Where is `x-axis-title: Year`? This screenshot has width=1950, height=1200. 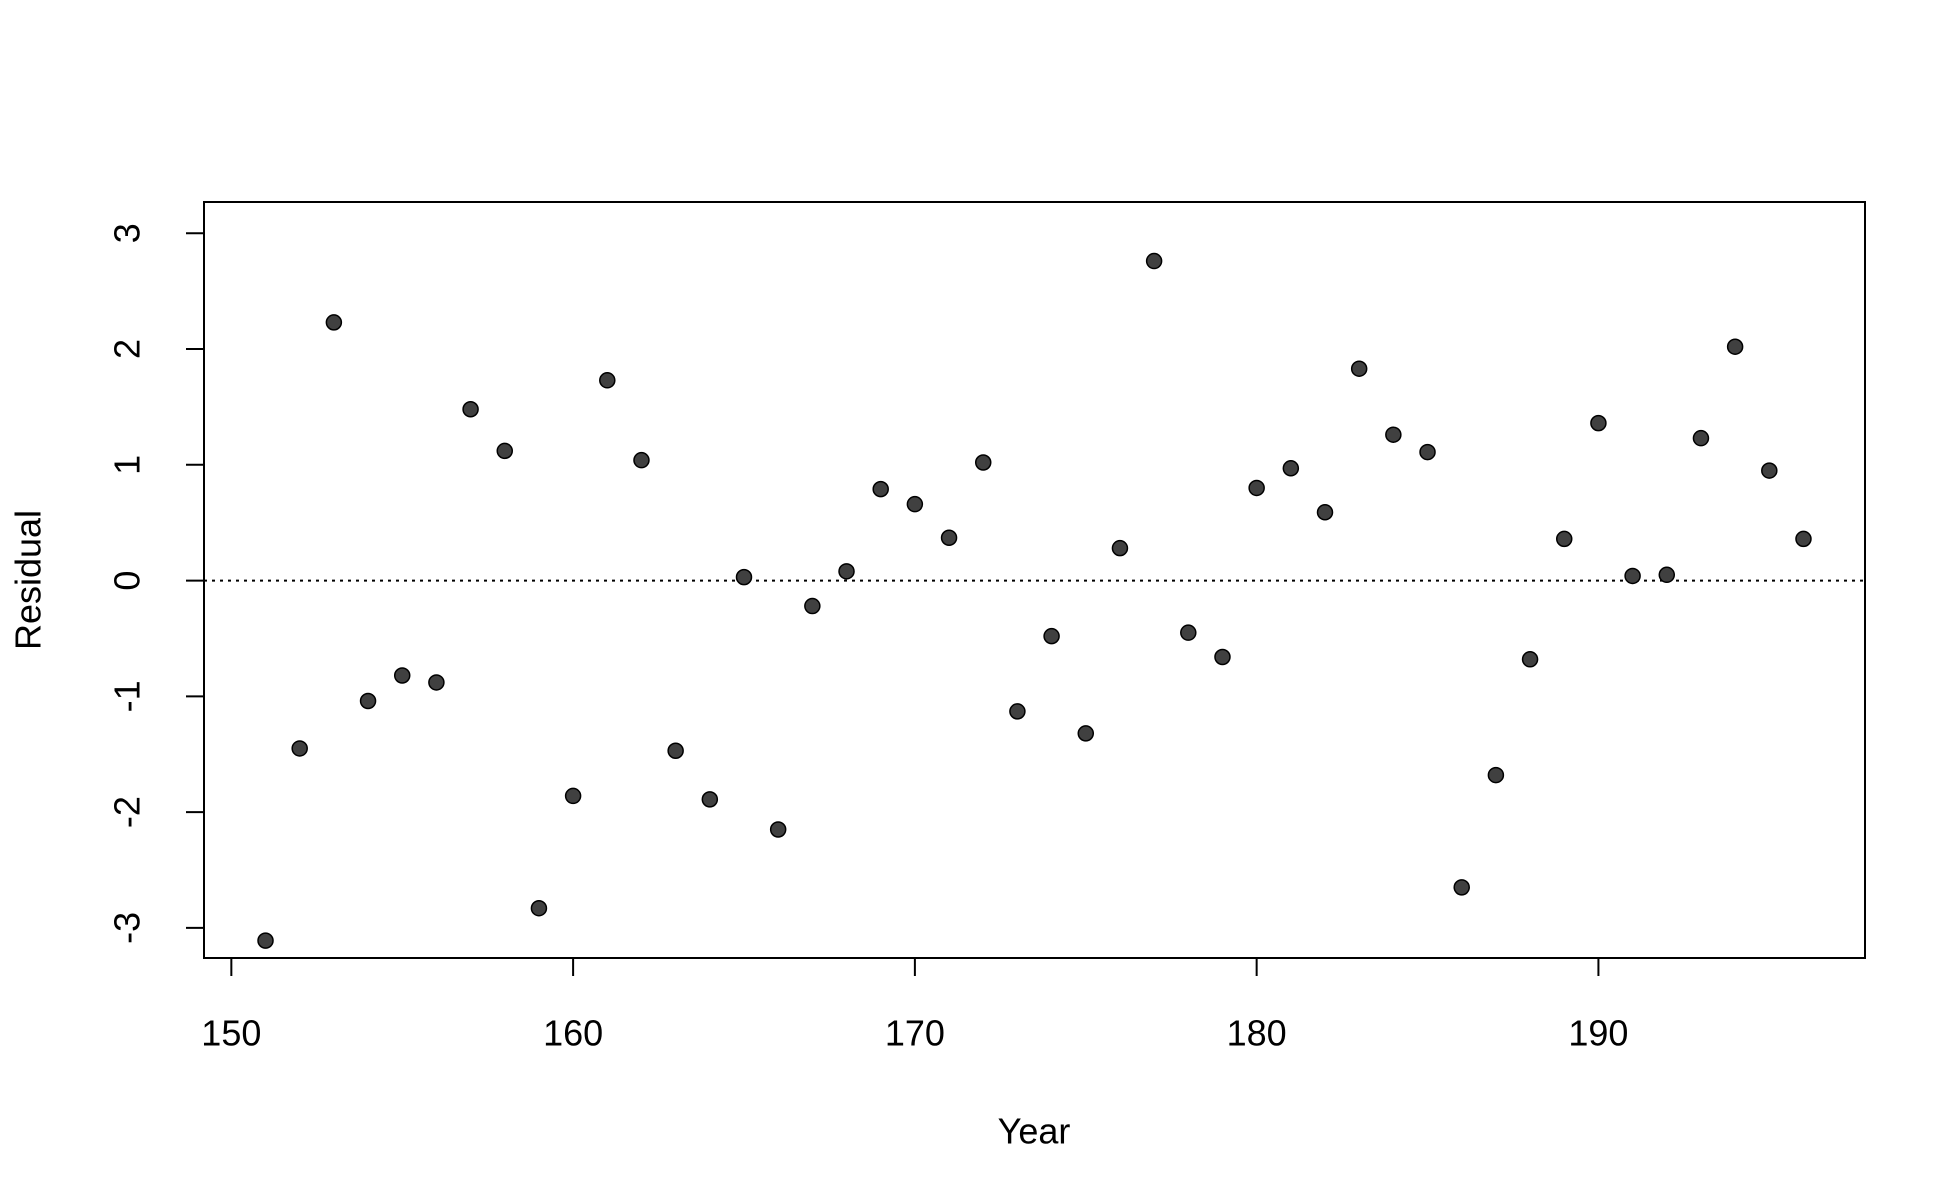 x-axis-title: Year is located at coordinates (1034, 1131).